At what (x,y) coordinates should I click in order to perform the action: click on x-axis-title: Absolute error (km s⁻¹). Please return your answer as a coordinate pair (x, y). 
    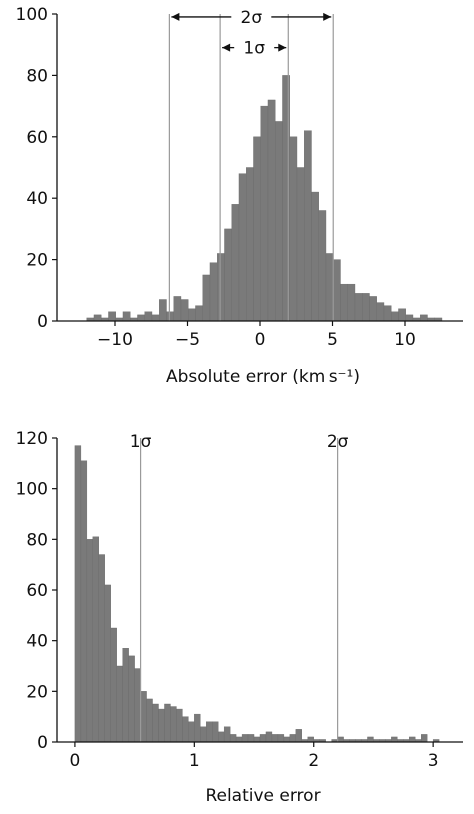
    Looking at the image, I should click on (263, 377).